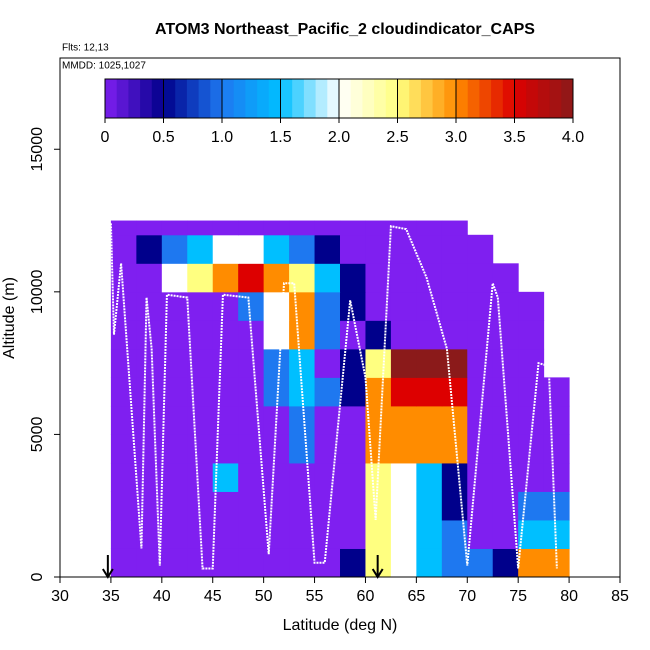 Image resolution: width=650 pixels, height=650 pixels. What do you see at coordinates (569, 596) in the screenshot?
I see `x-tick-label: 80` at bounding box center [569, 596].